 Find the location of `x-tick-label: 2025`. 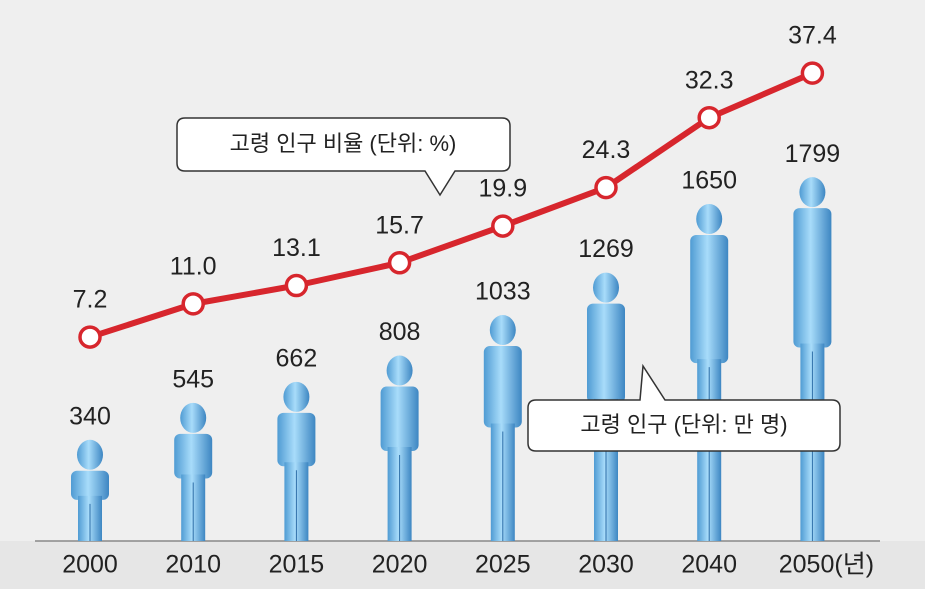

x-tick-label: 2025 is located at coordinates (503, 565).